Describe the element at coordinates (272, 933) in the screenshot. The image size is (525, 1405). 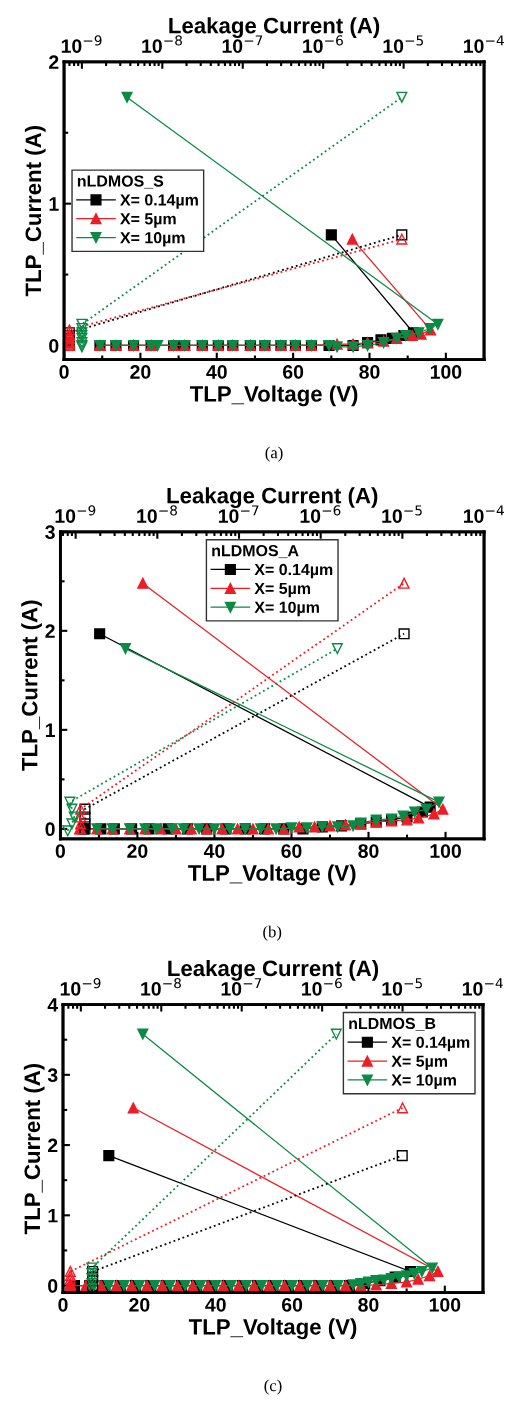
I see `text: (b)` at that location.